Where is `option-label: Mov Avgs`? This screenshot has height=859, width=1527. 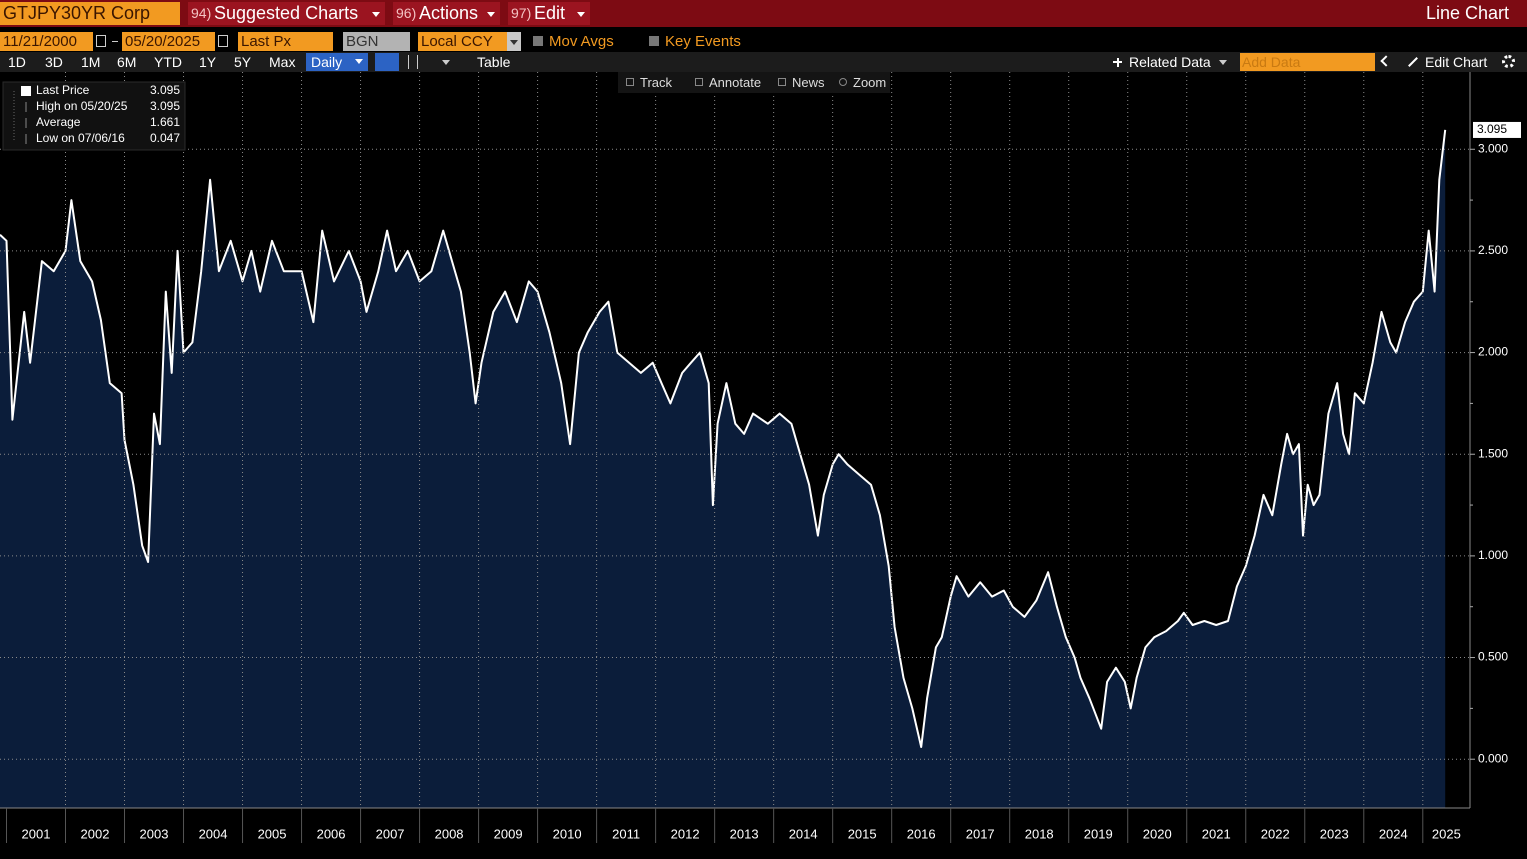 option-label: Mov Avgs is located at coordinates (581, 41).